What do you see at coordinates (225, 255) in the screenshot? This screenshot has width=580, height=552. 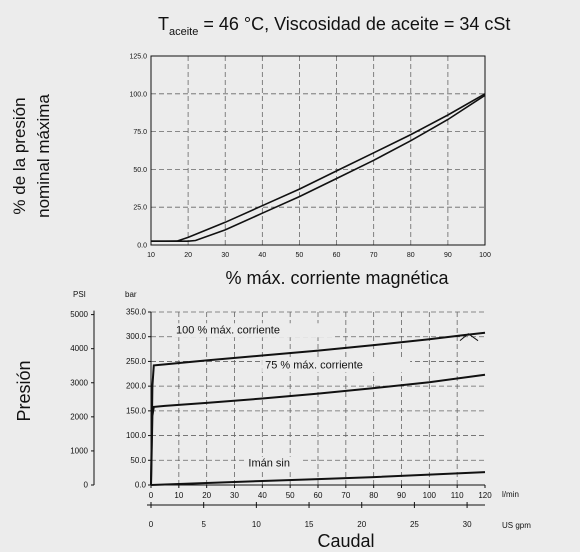 I see `top-x-tick-label: 30` at bounding box center [225, 255].